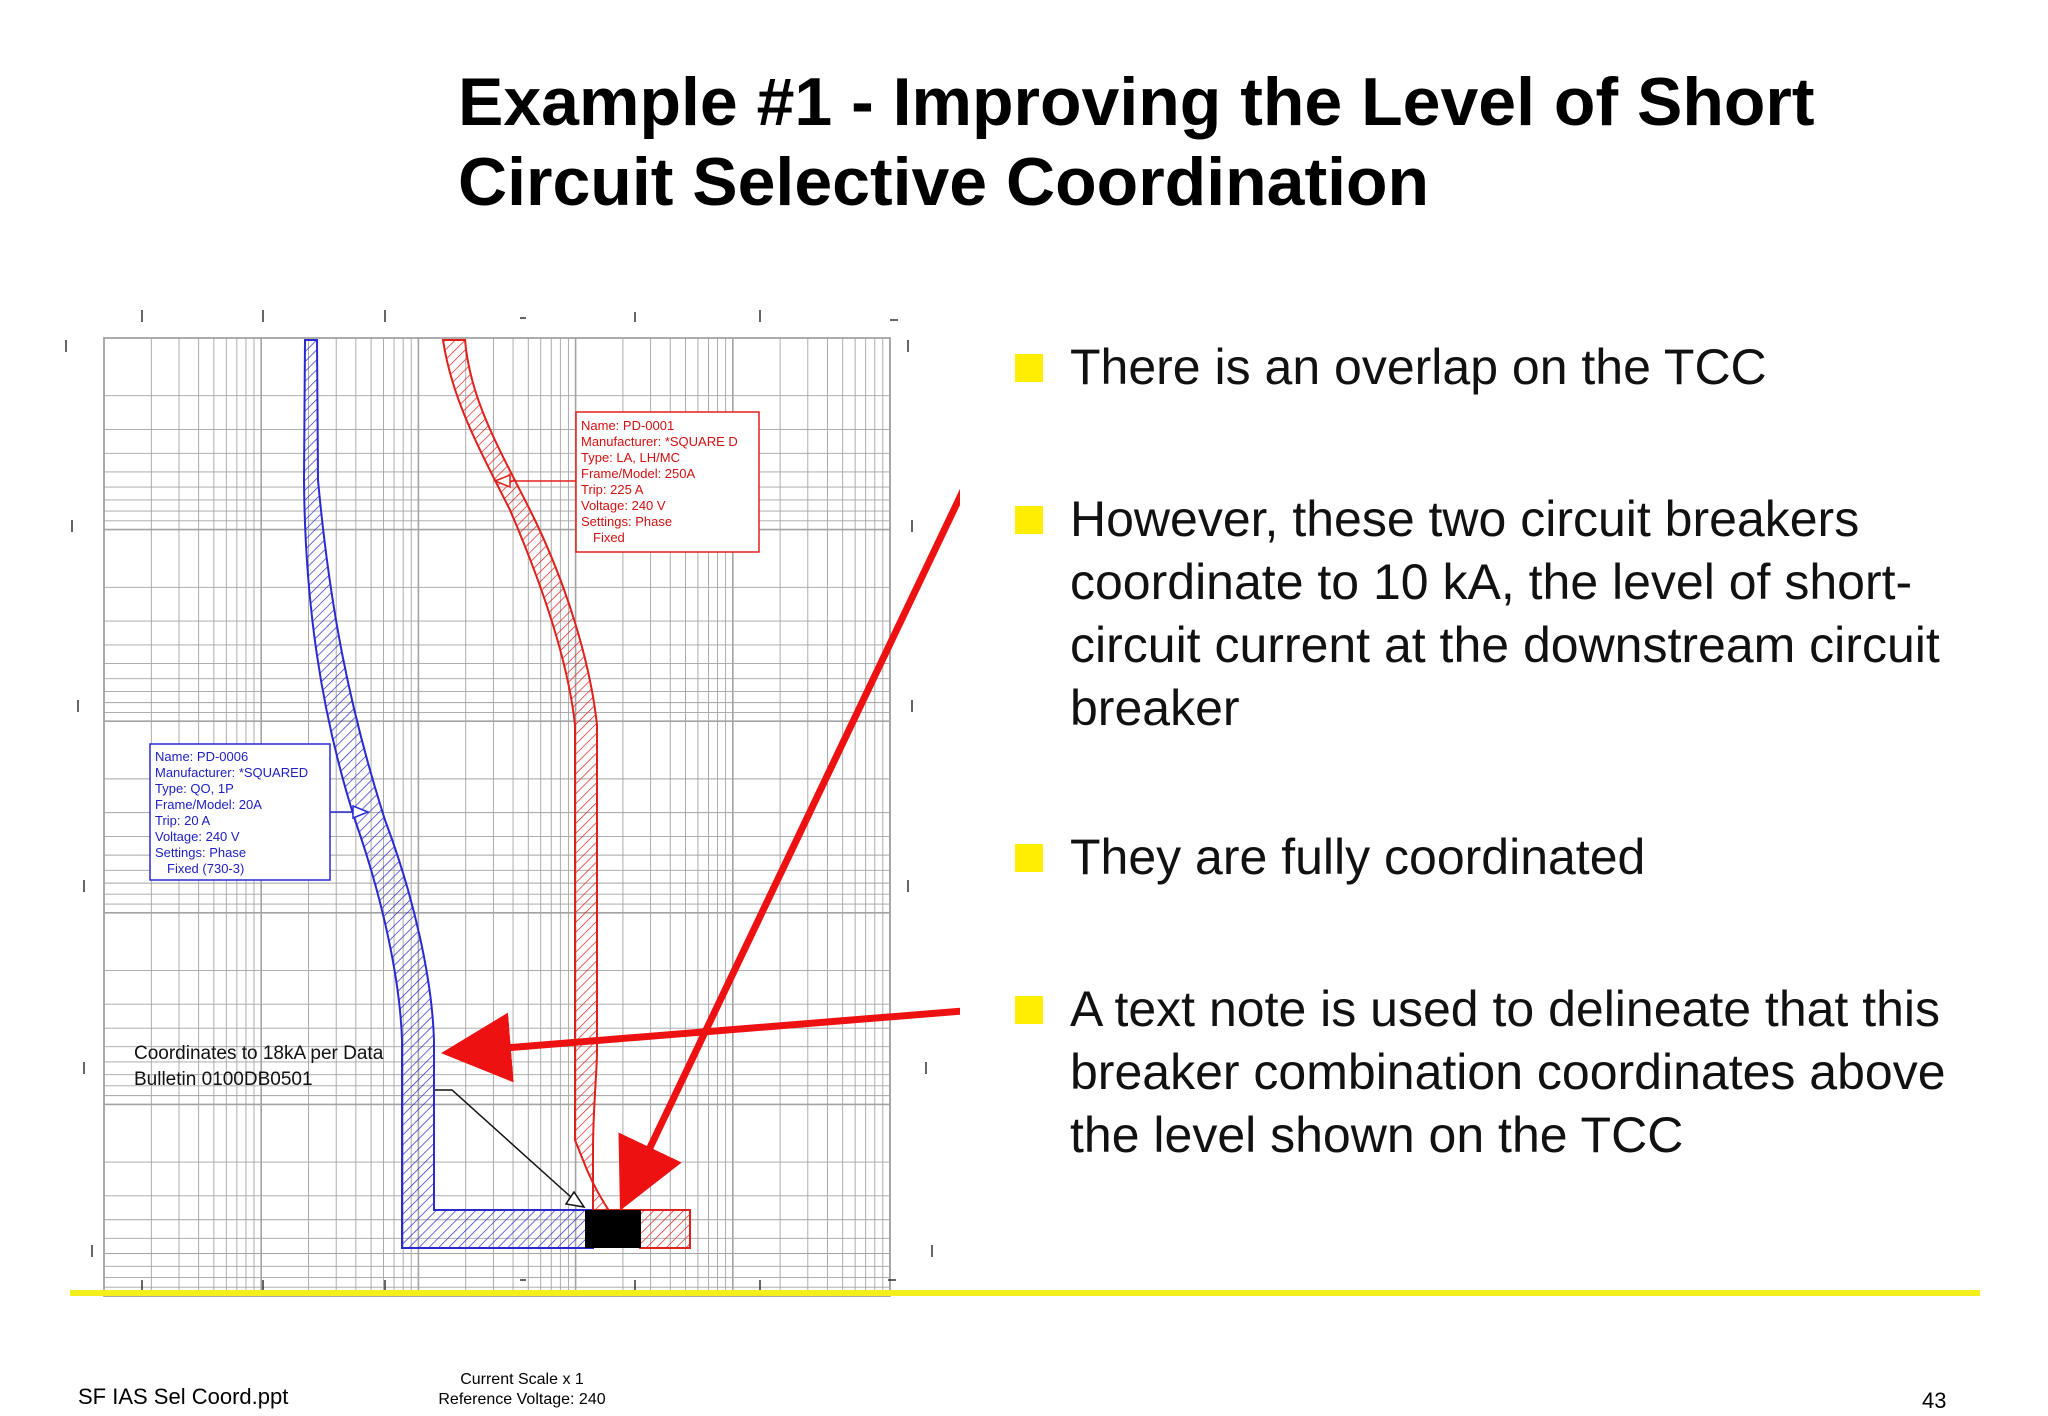 The image size is (2048, 1416). I want to click on bullet-text: There is an overlap on the TCC, so click(1418, 367).